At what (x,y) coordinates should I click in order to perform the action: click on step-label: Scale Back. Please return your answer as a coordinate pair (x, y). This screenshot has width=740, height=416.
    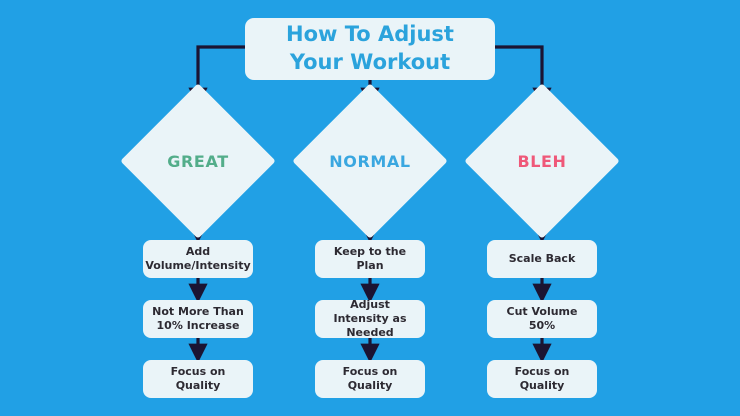
    Looking at the image, I should click on (542, 259).